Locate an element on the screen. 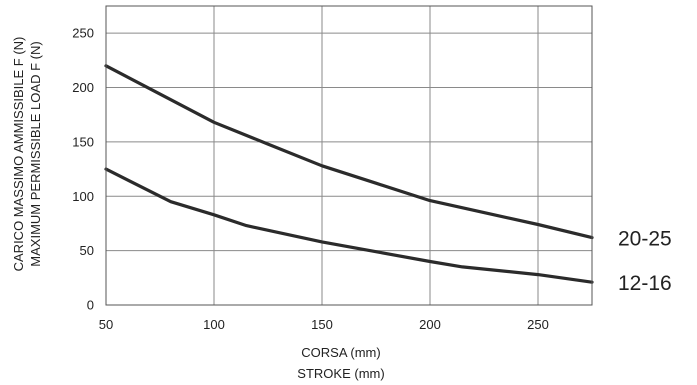 Image resolution: width=697 pixels, height=385 pixels. y-tick-label: 0 is located at coordinates (90, 305).